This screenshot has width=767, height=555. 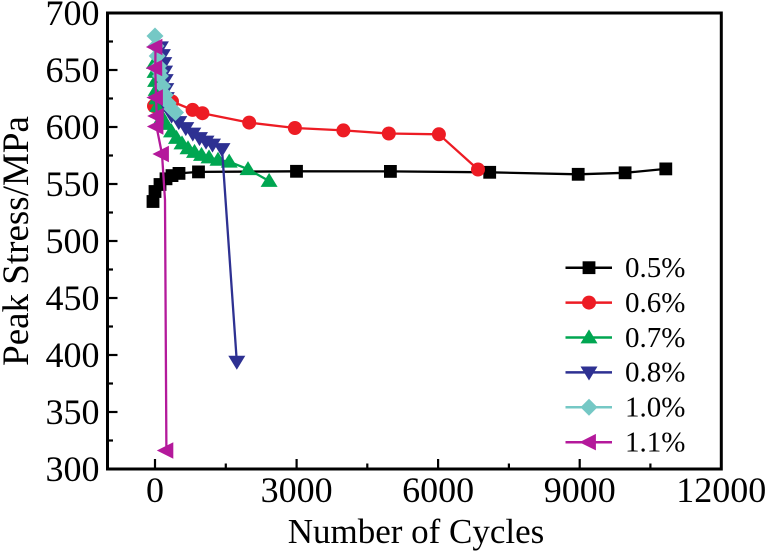 I want to click on svg-text: 1.1%, so click(x=655, y=443).